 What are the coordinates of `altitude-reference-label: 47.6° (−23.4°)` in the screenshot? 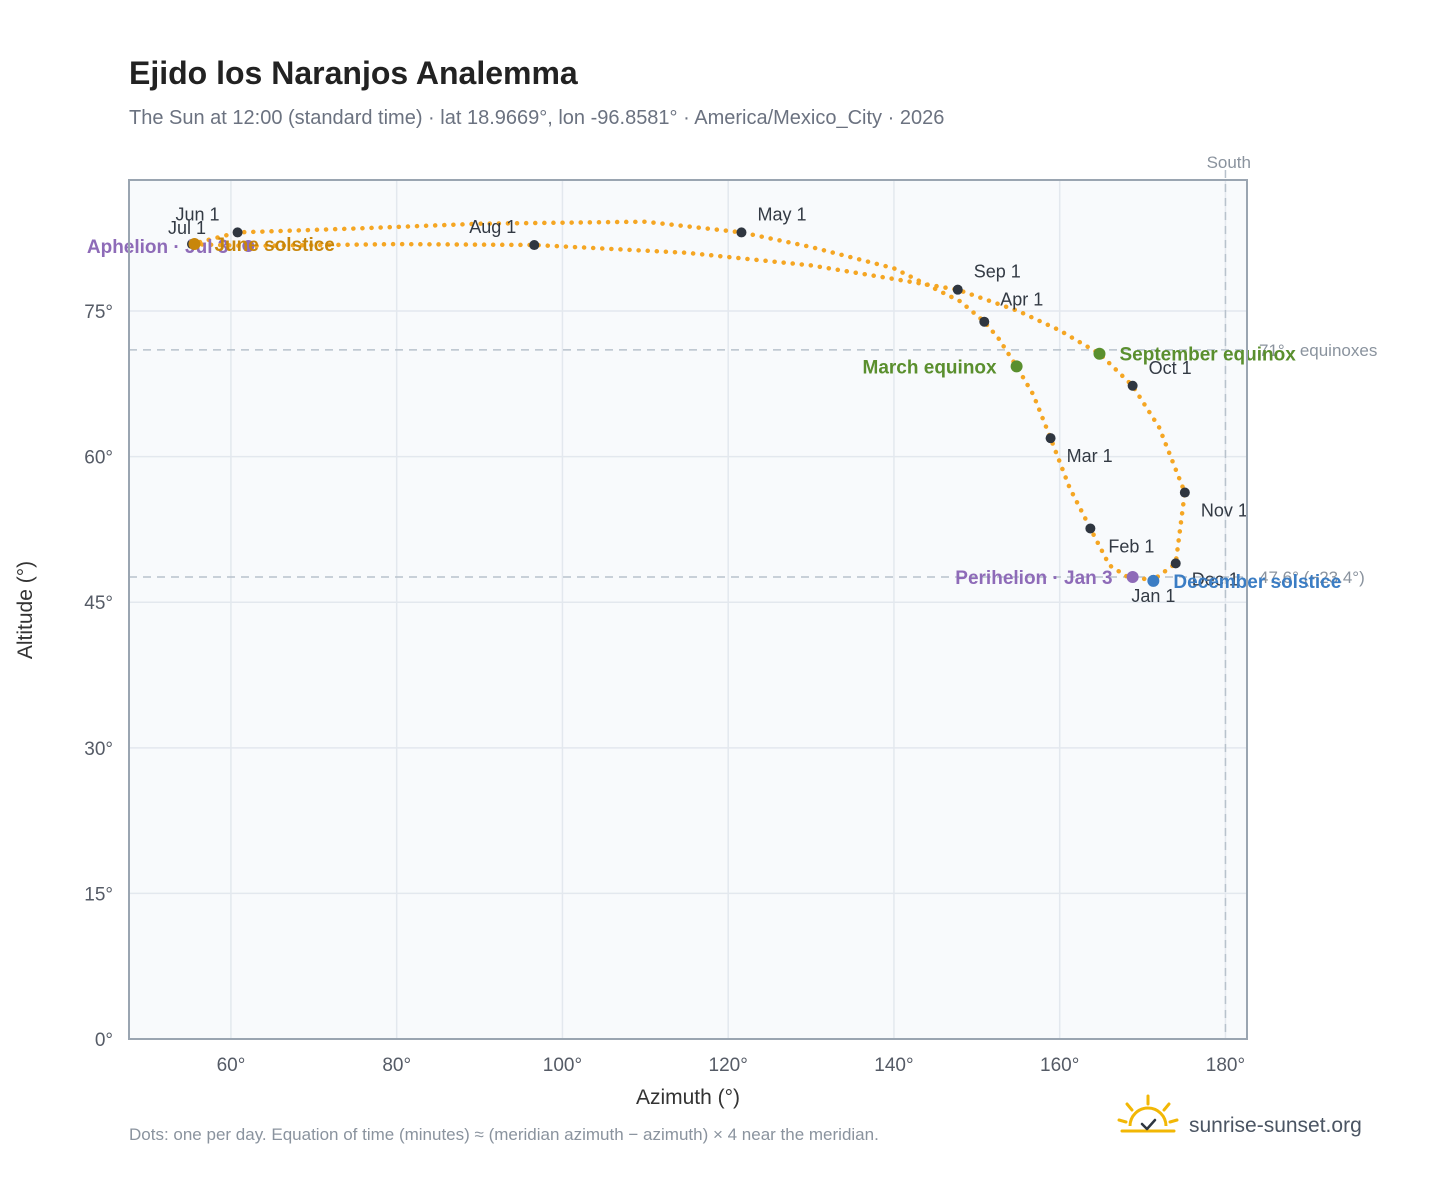 It's located at (1312, 577).